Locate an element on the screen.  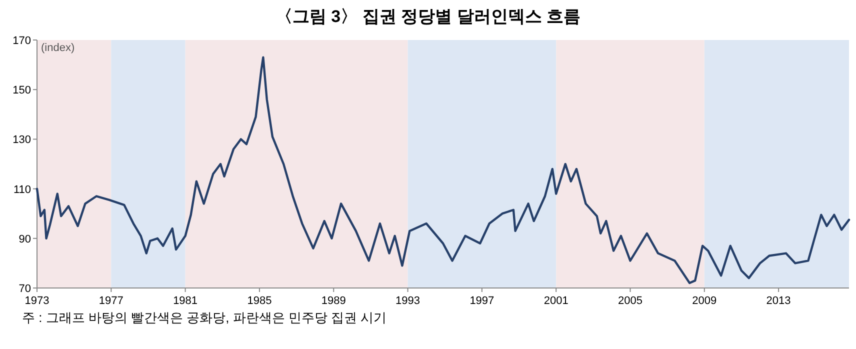
x-tick-label: 1993 is located at coordinates (408, 301).